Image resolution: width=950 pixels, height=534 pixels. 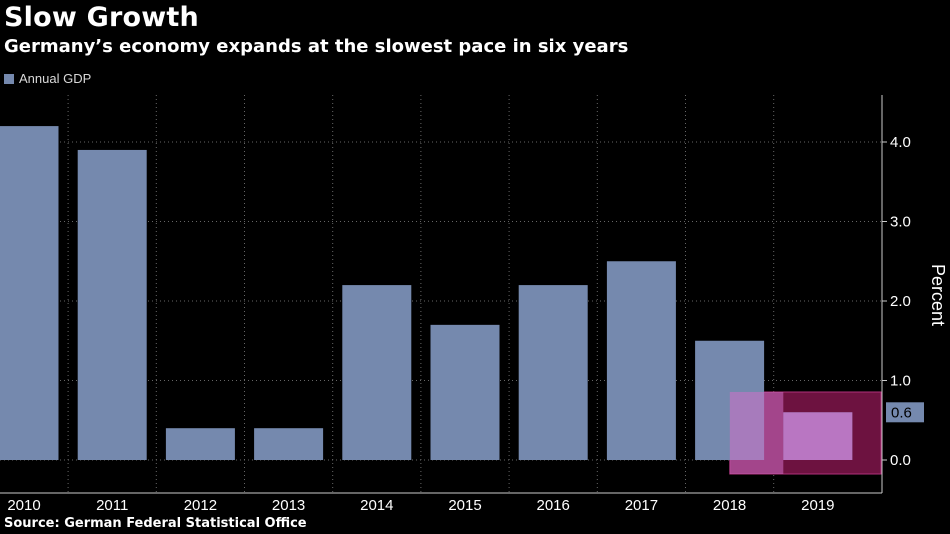 What do you see at coordinates (900, 460) in the screenshot?
I see `y-tick-label: 0.0` at bounding box center [900, 460].